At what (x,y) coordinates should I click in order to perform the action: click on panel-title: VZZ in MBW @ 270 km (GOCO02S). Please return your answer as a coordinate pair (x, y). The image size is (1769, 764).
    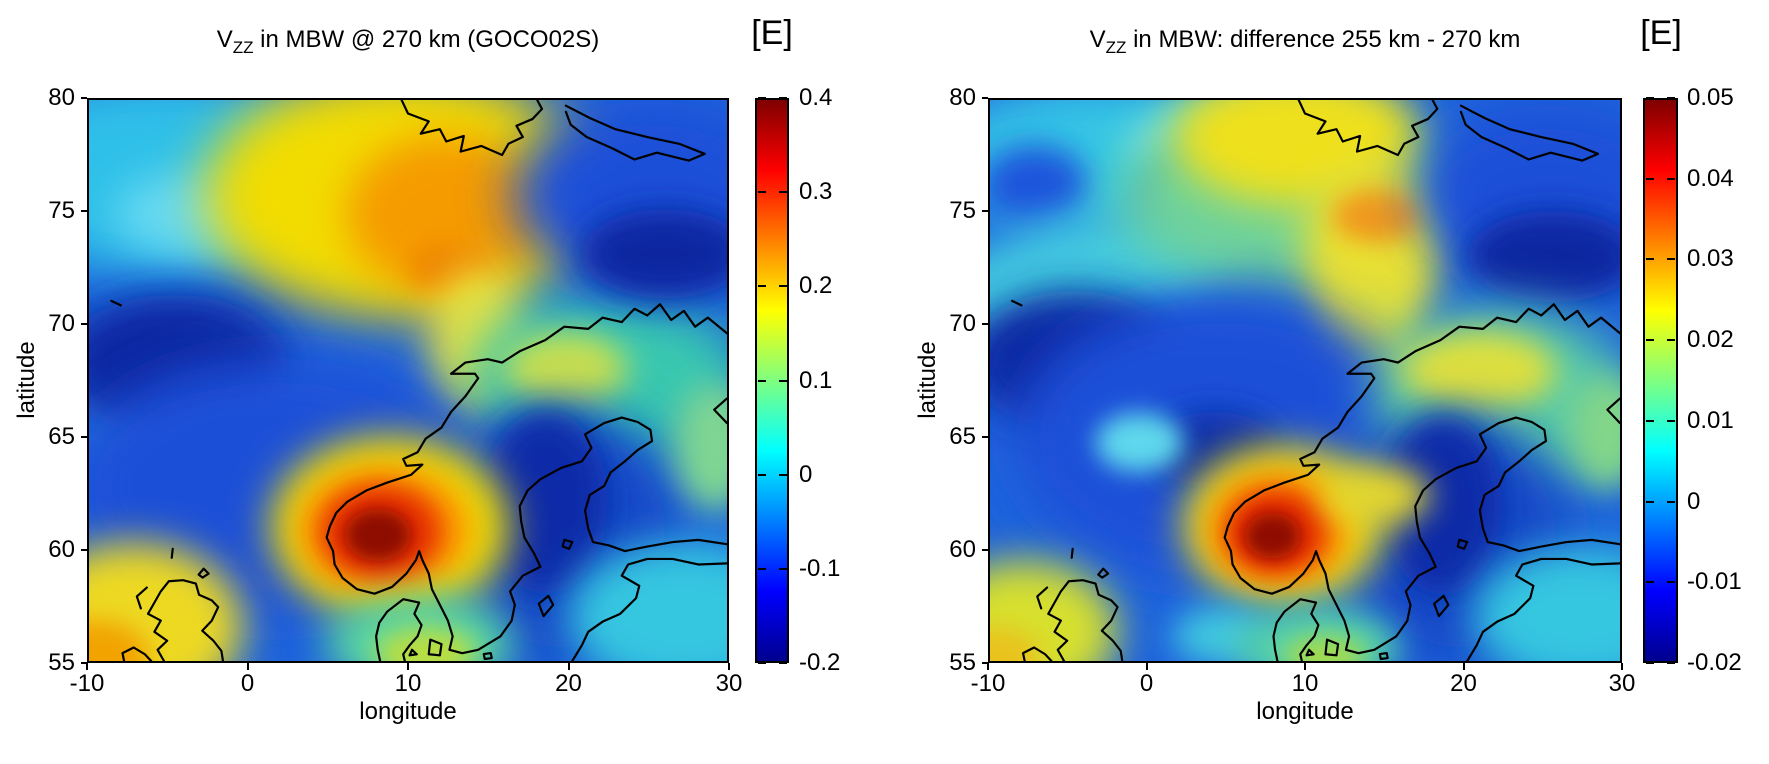
    Looking at the image, I should click on (408, 42).